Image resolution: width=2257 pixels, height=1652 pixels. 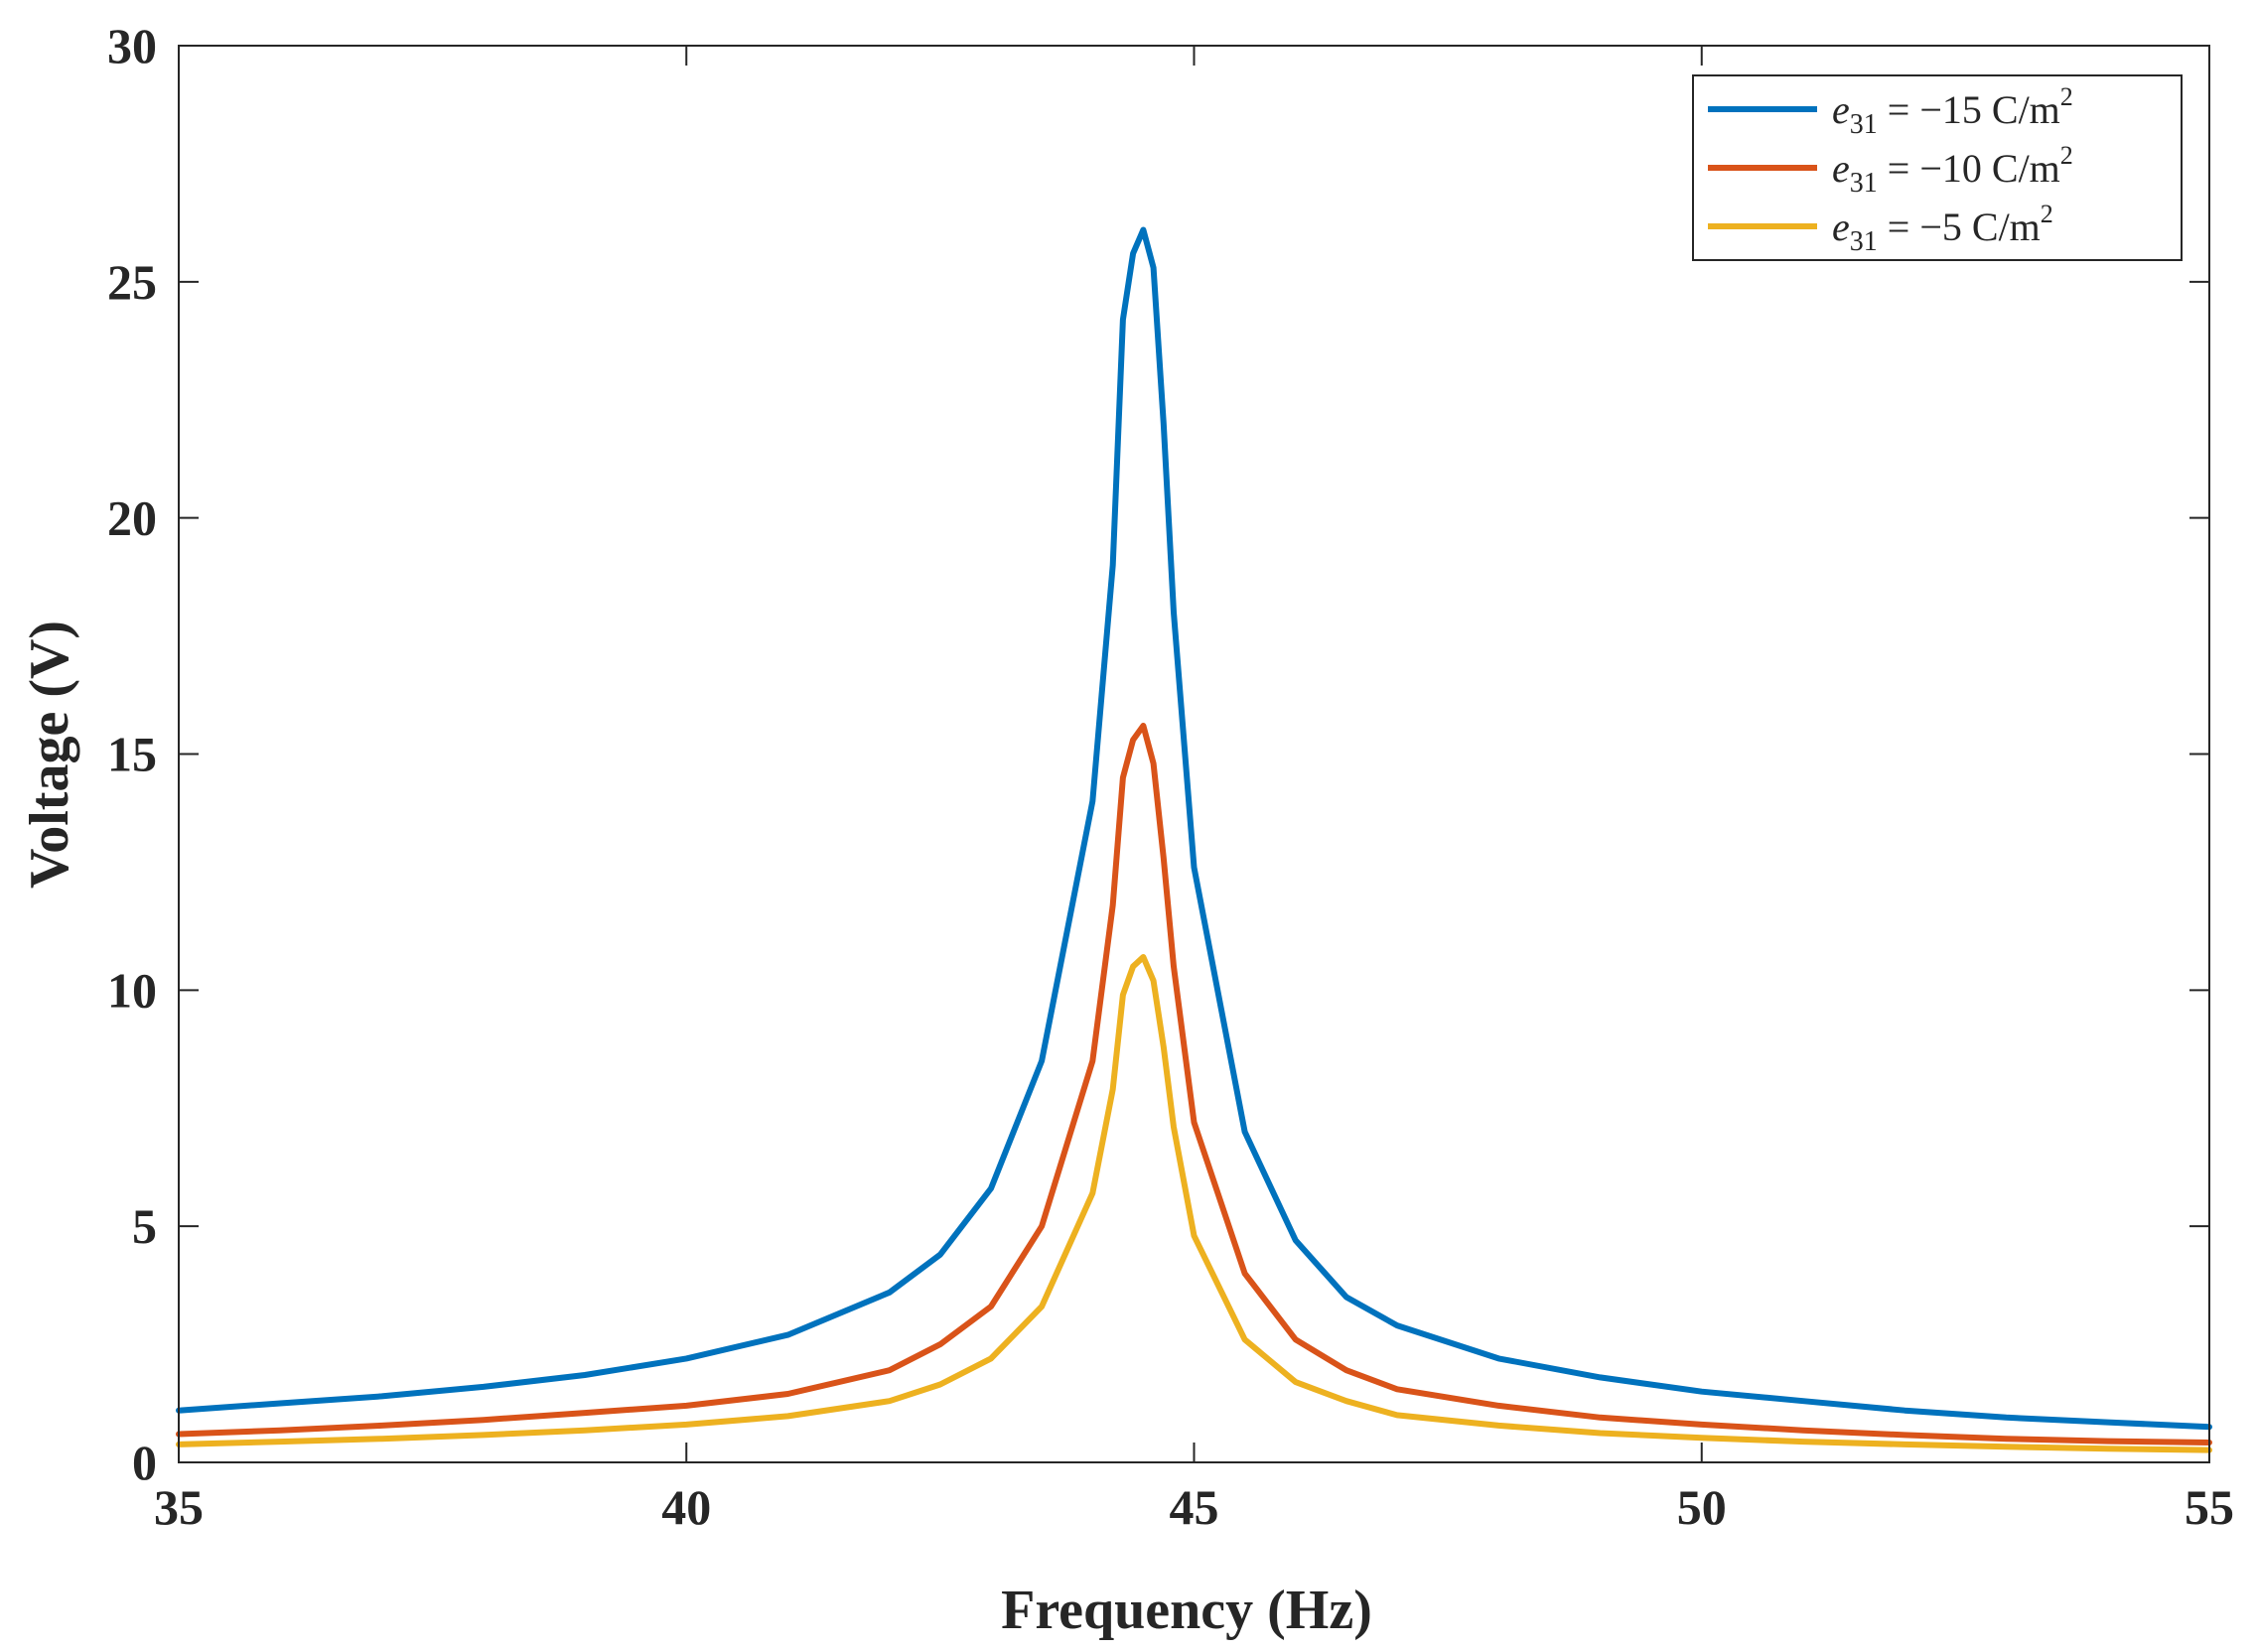 What do you see at coordinates (144, 1226) in the screenshot?
I see `y-tick-label: 5` at bounding box center [144, 1226].